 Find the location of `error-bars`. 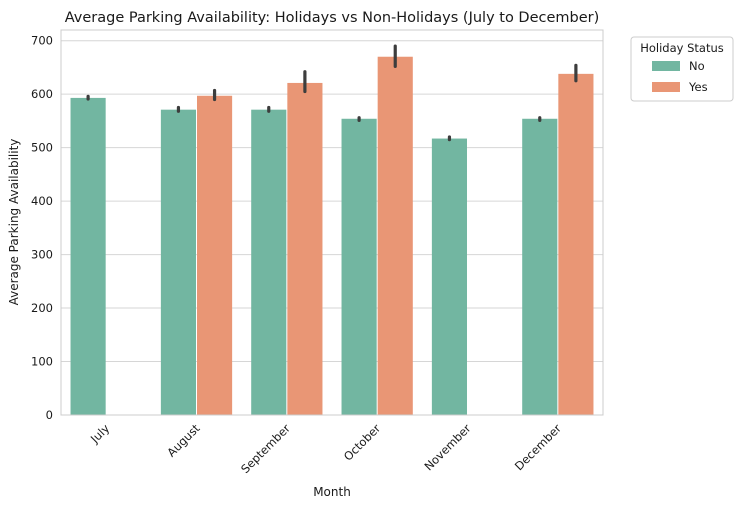

error-bars is located at coordinates (332, 93).